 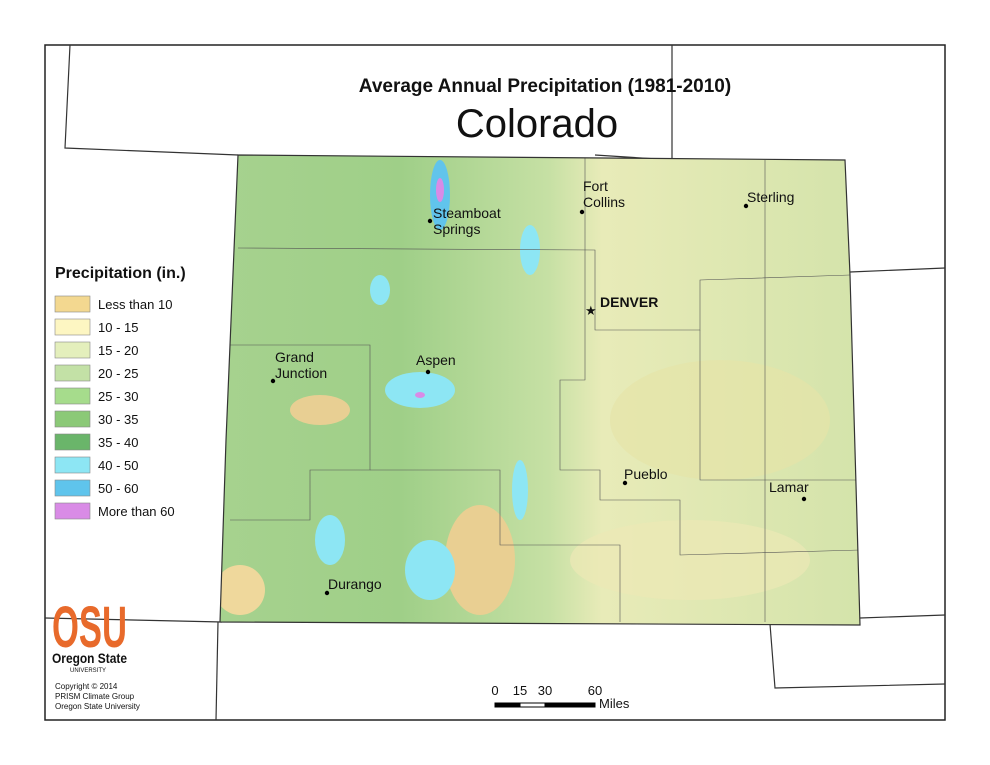 I want to click on city-label: Steamboat, so click(x=467, y=213).